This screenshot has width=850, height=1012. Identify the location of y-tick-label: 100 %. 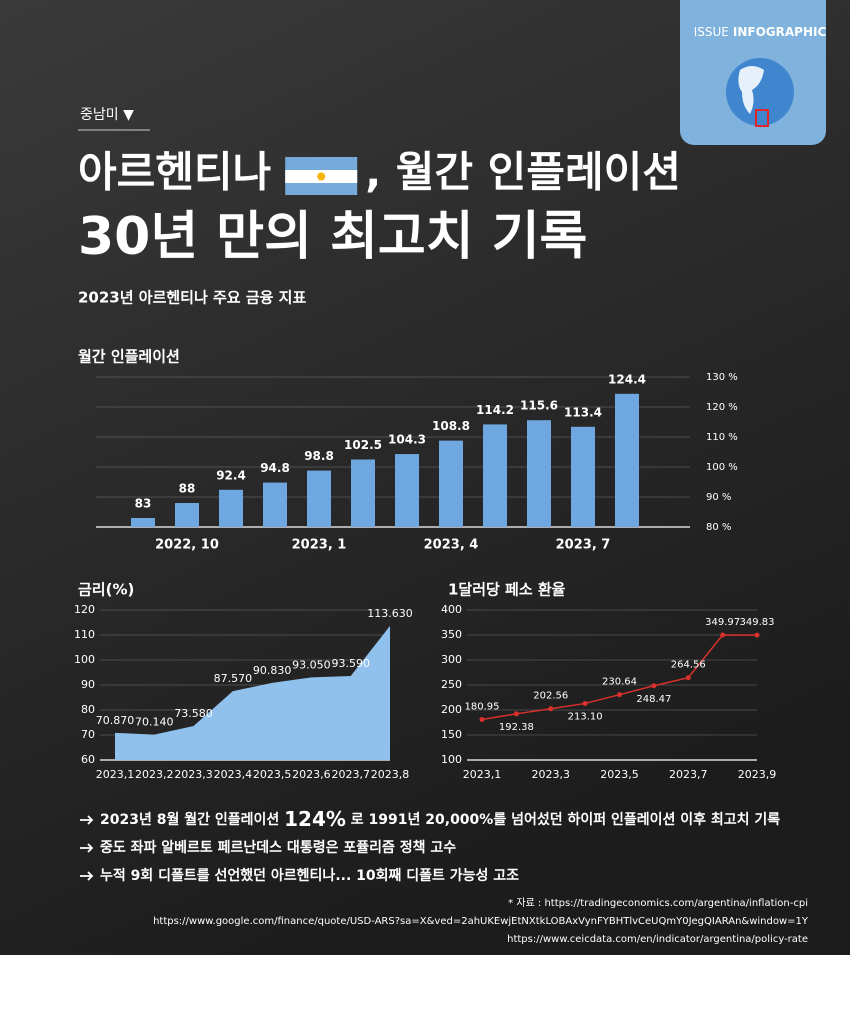
(722, 467).